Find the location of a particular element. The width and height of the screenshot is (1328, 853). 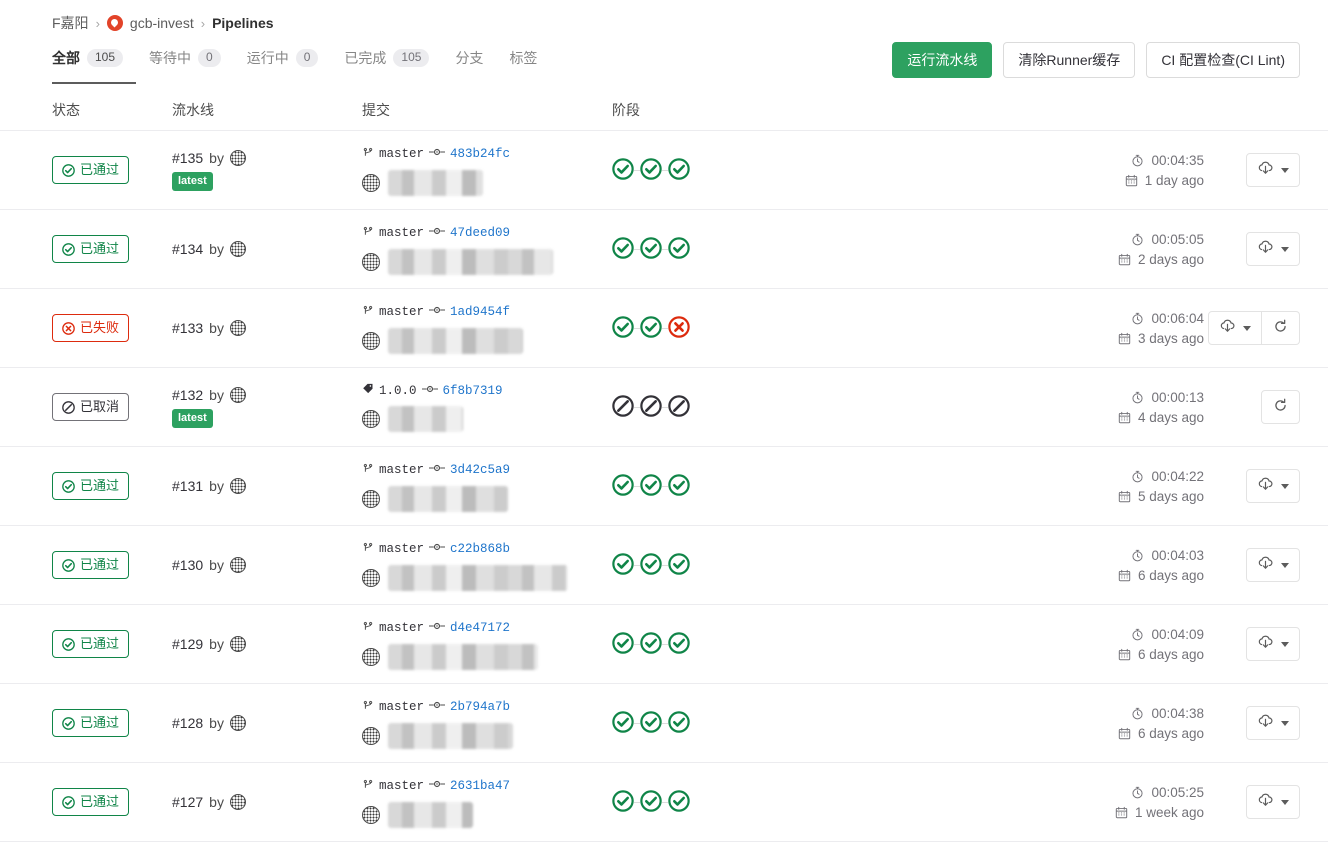

pipeline-id-link: #129 is located at coordinates (188, 644).